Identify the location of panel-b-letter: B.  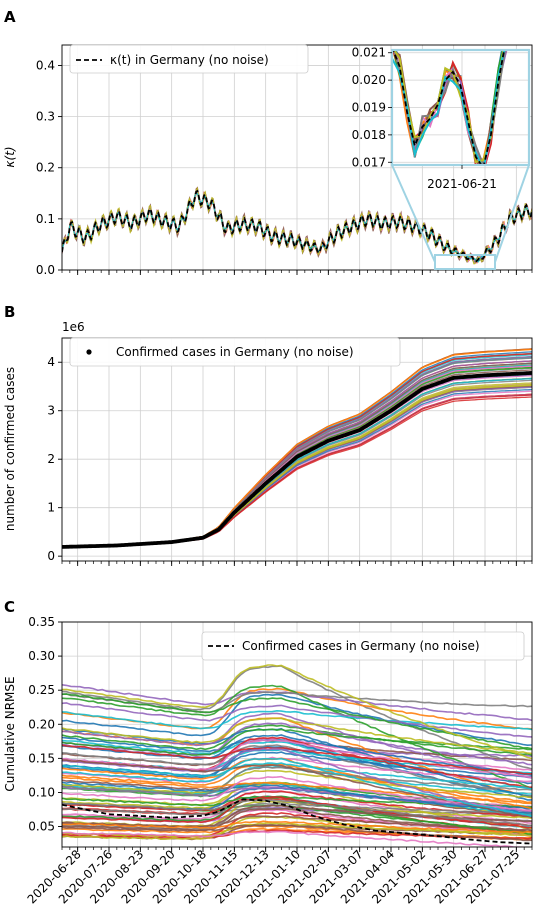
(9, 312).